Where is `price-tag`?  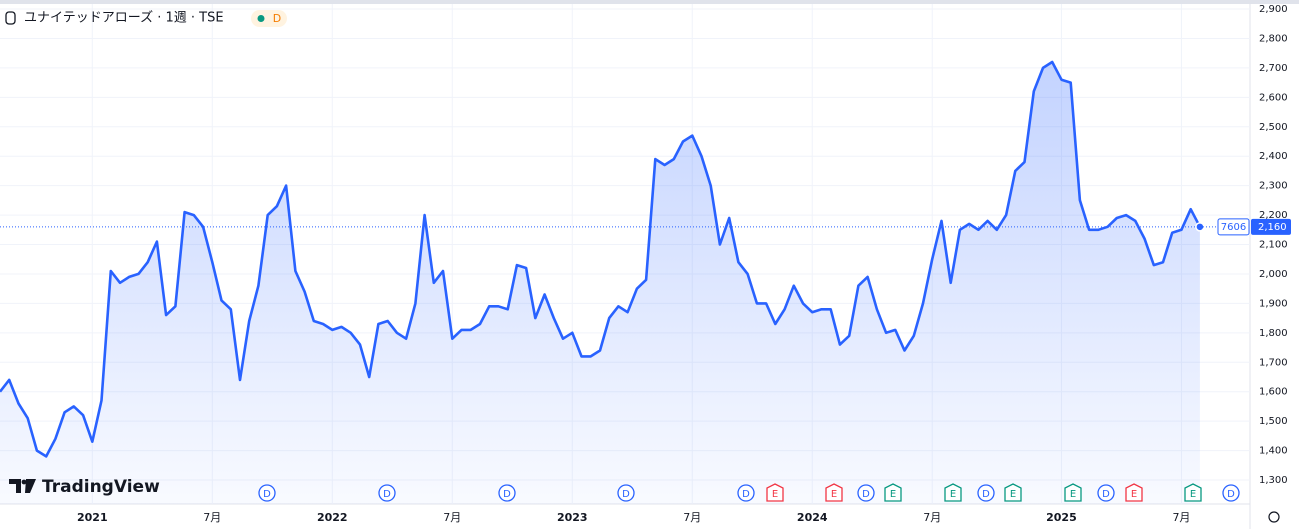
price-tag is located at coordinates (1271, 226).